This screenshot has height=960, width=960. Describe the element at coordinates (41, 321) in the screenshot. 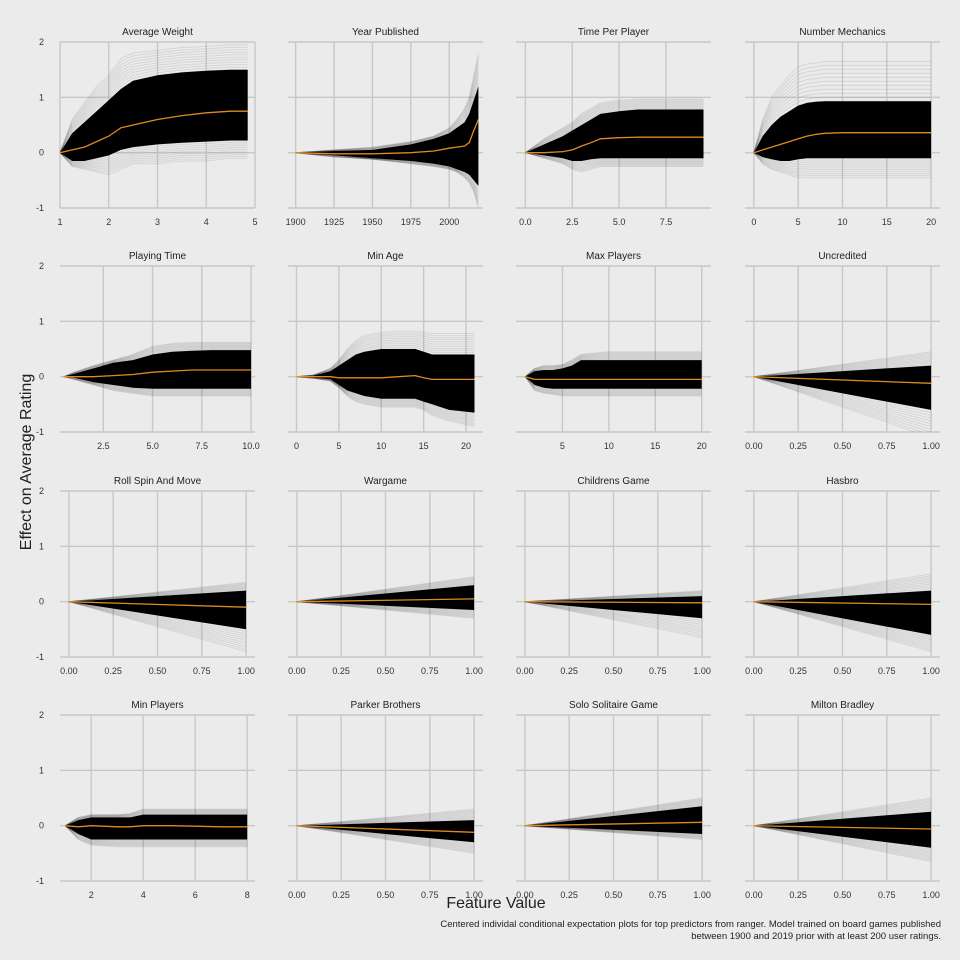

I see `y-tick-label: 1` at that location.